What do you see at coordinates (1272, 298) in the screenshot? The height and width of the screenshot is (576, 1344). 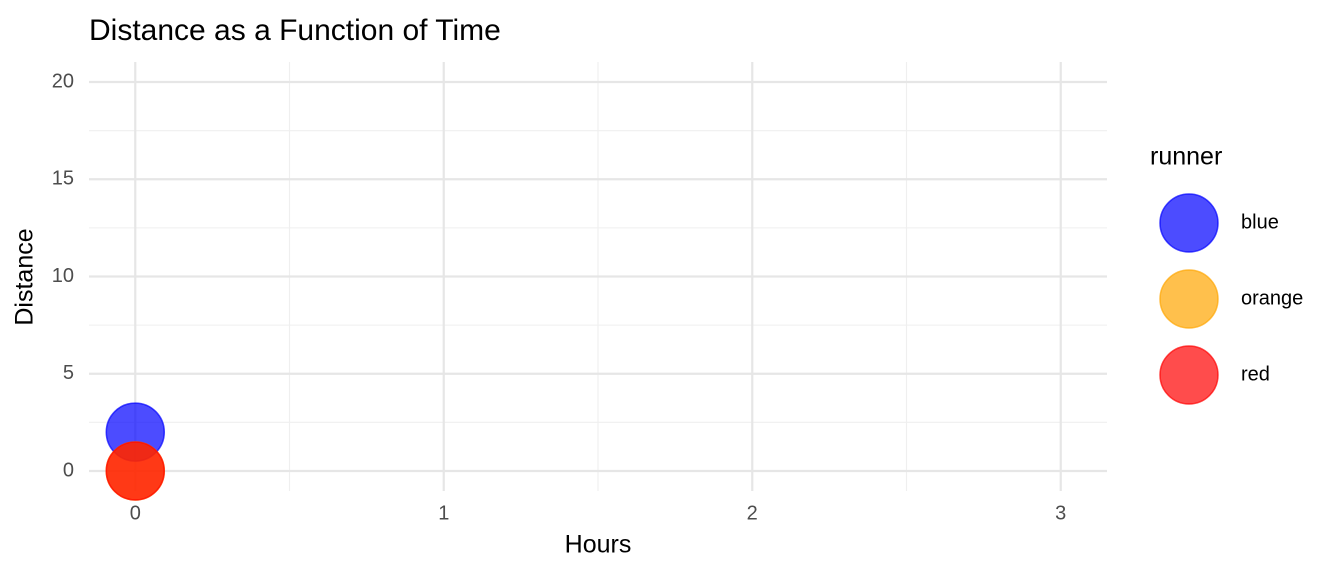 I see `legend-label: orange` at bounding box center [1272, 298].